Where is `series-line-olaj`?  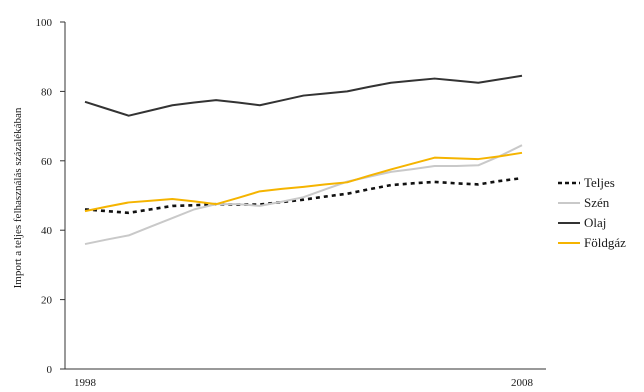
series-line-olaj is located at coordinates (303, 95).